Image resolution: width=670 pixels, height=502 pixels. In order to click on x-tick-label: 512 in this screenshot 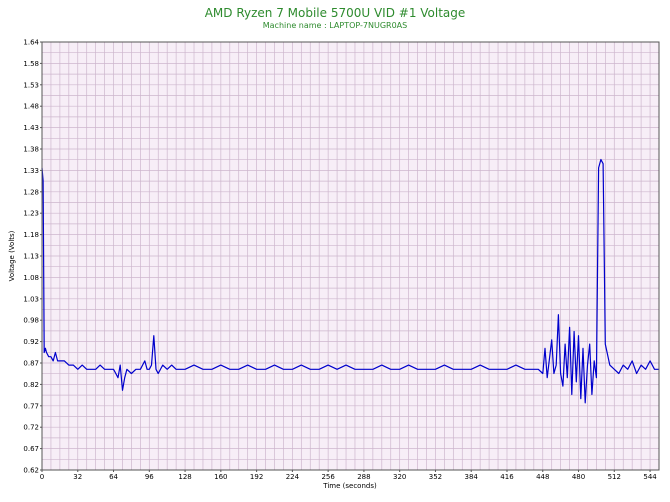, I will do `click(614, 477)`.